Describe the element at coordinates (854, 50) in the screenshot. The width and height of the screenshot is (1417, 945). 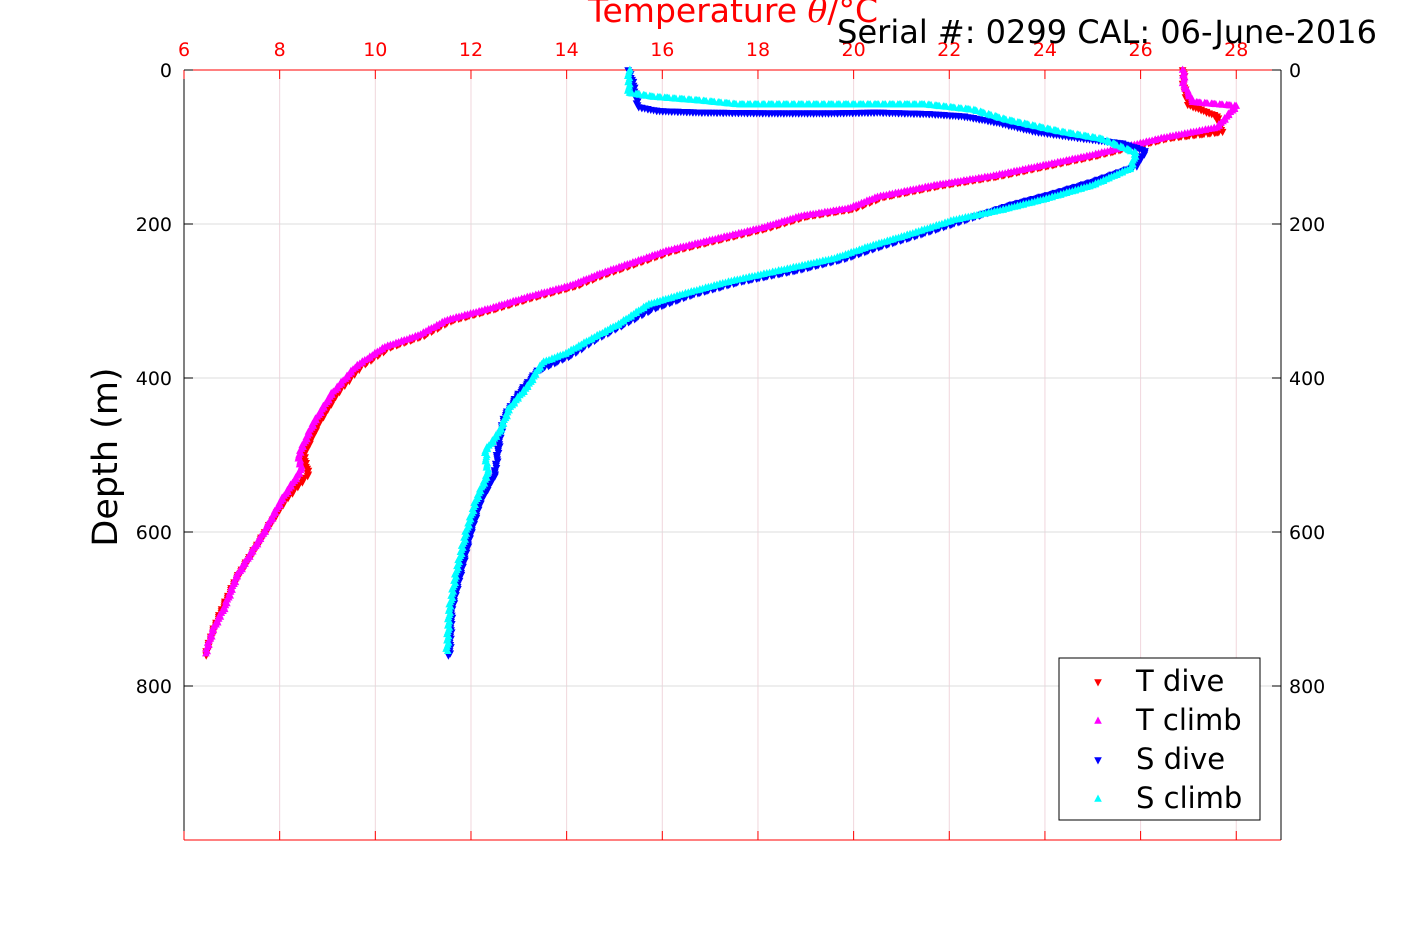
I see `x-tick-label: 20` at that location.